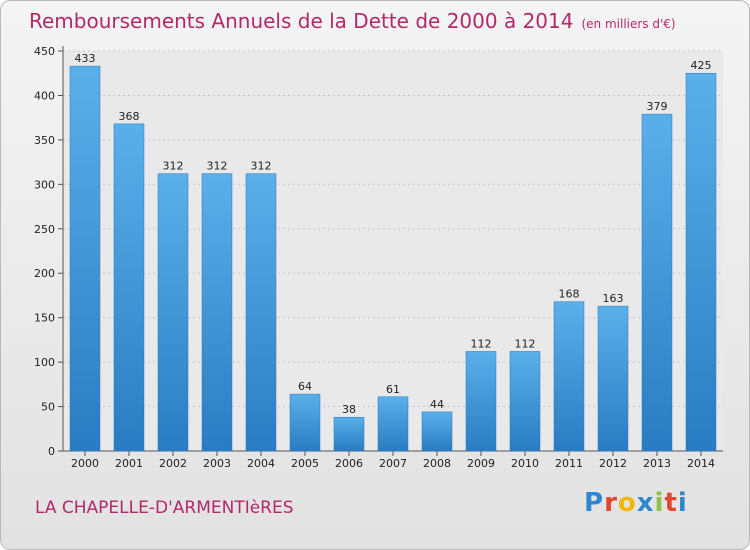 The height and width of the screenshot is (550, 750). Describe the element at coordinates (44, 229) in the screenshot. I see `y-tick-label: 250` at that location.